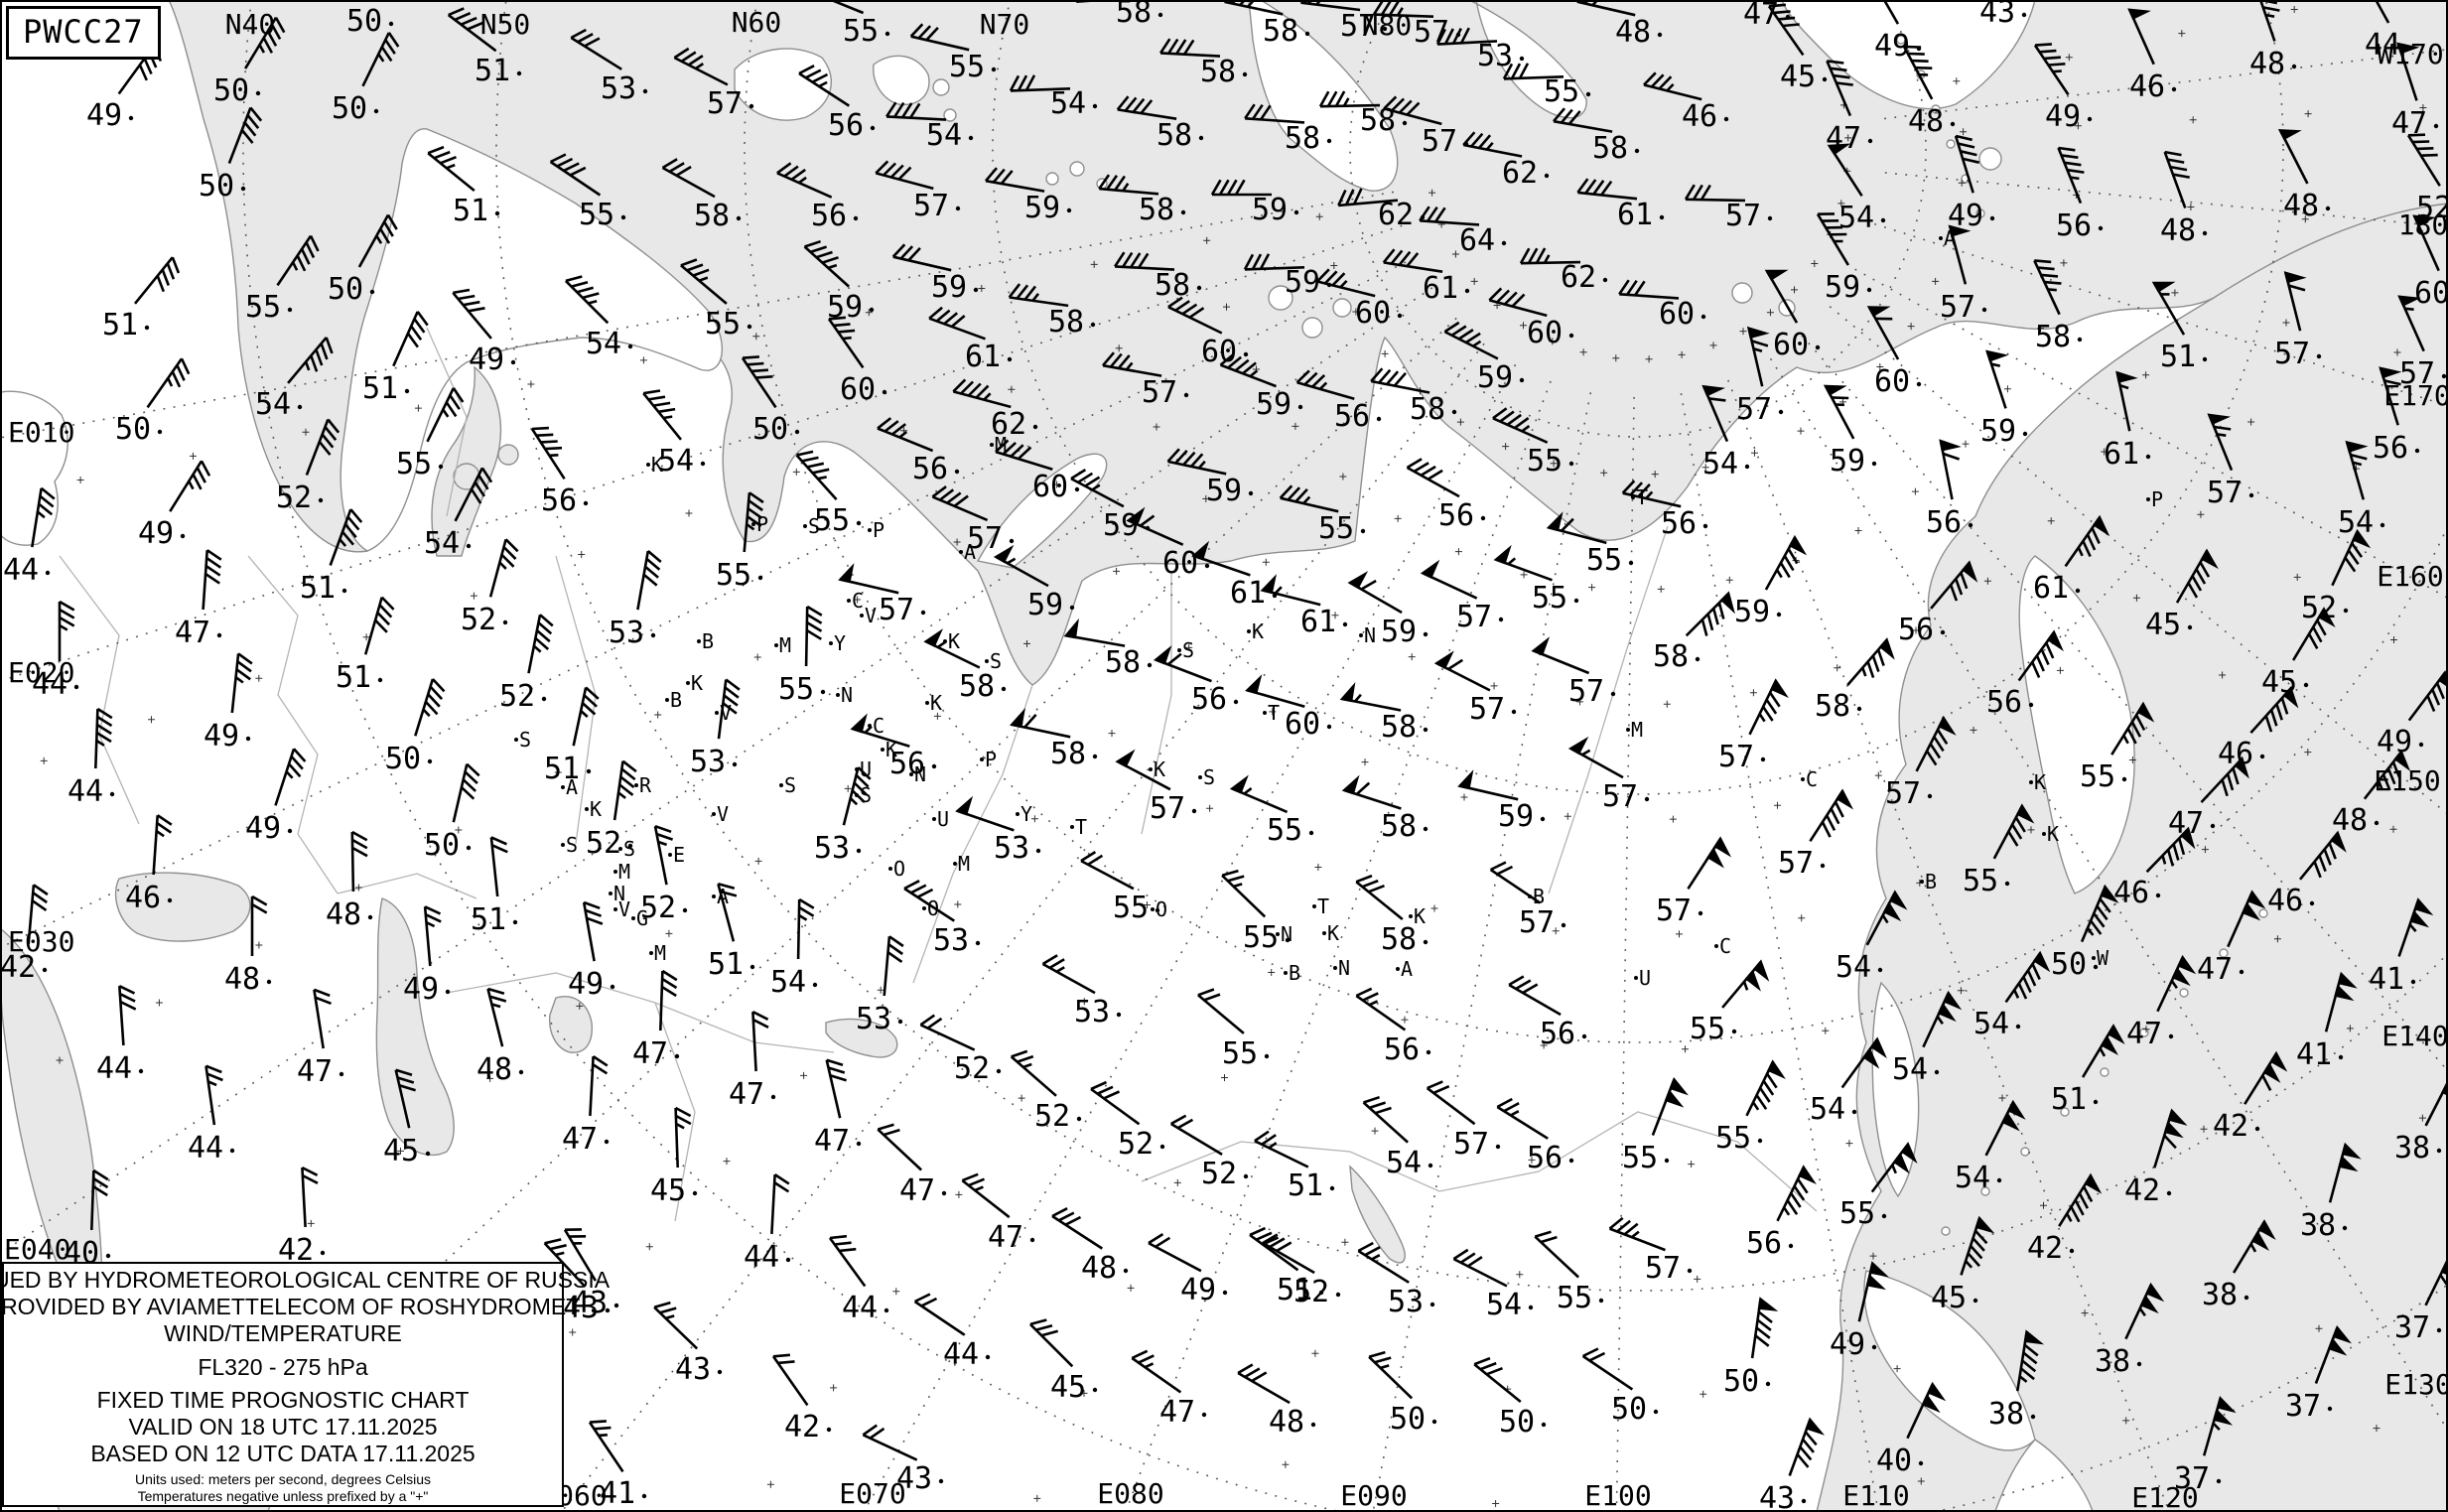  I want to click on city-letter: P, so click(2157, 499).